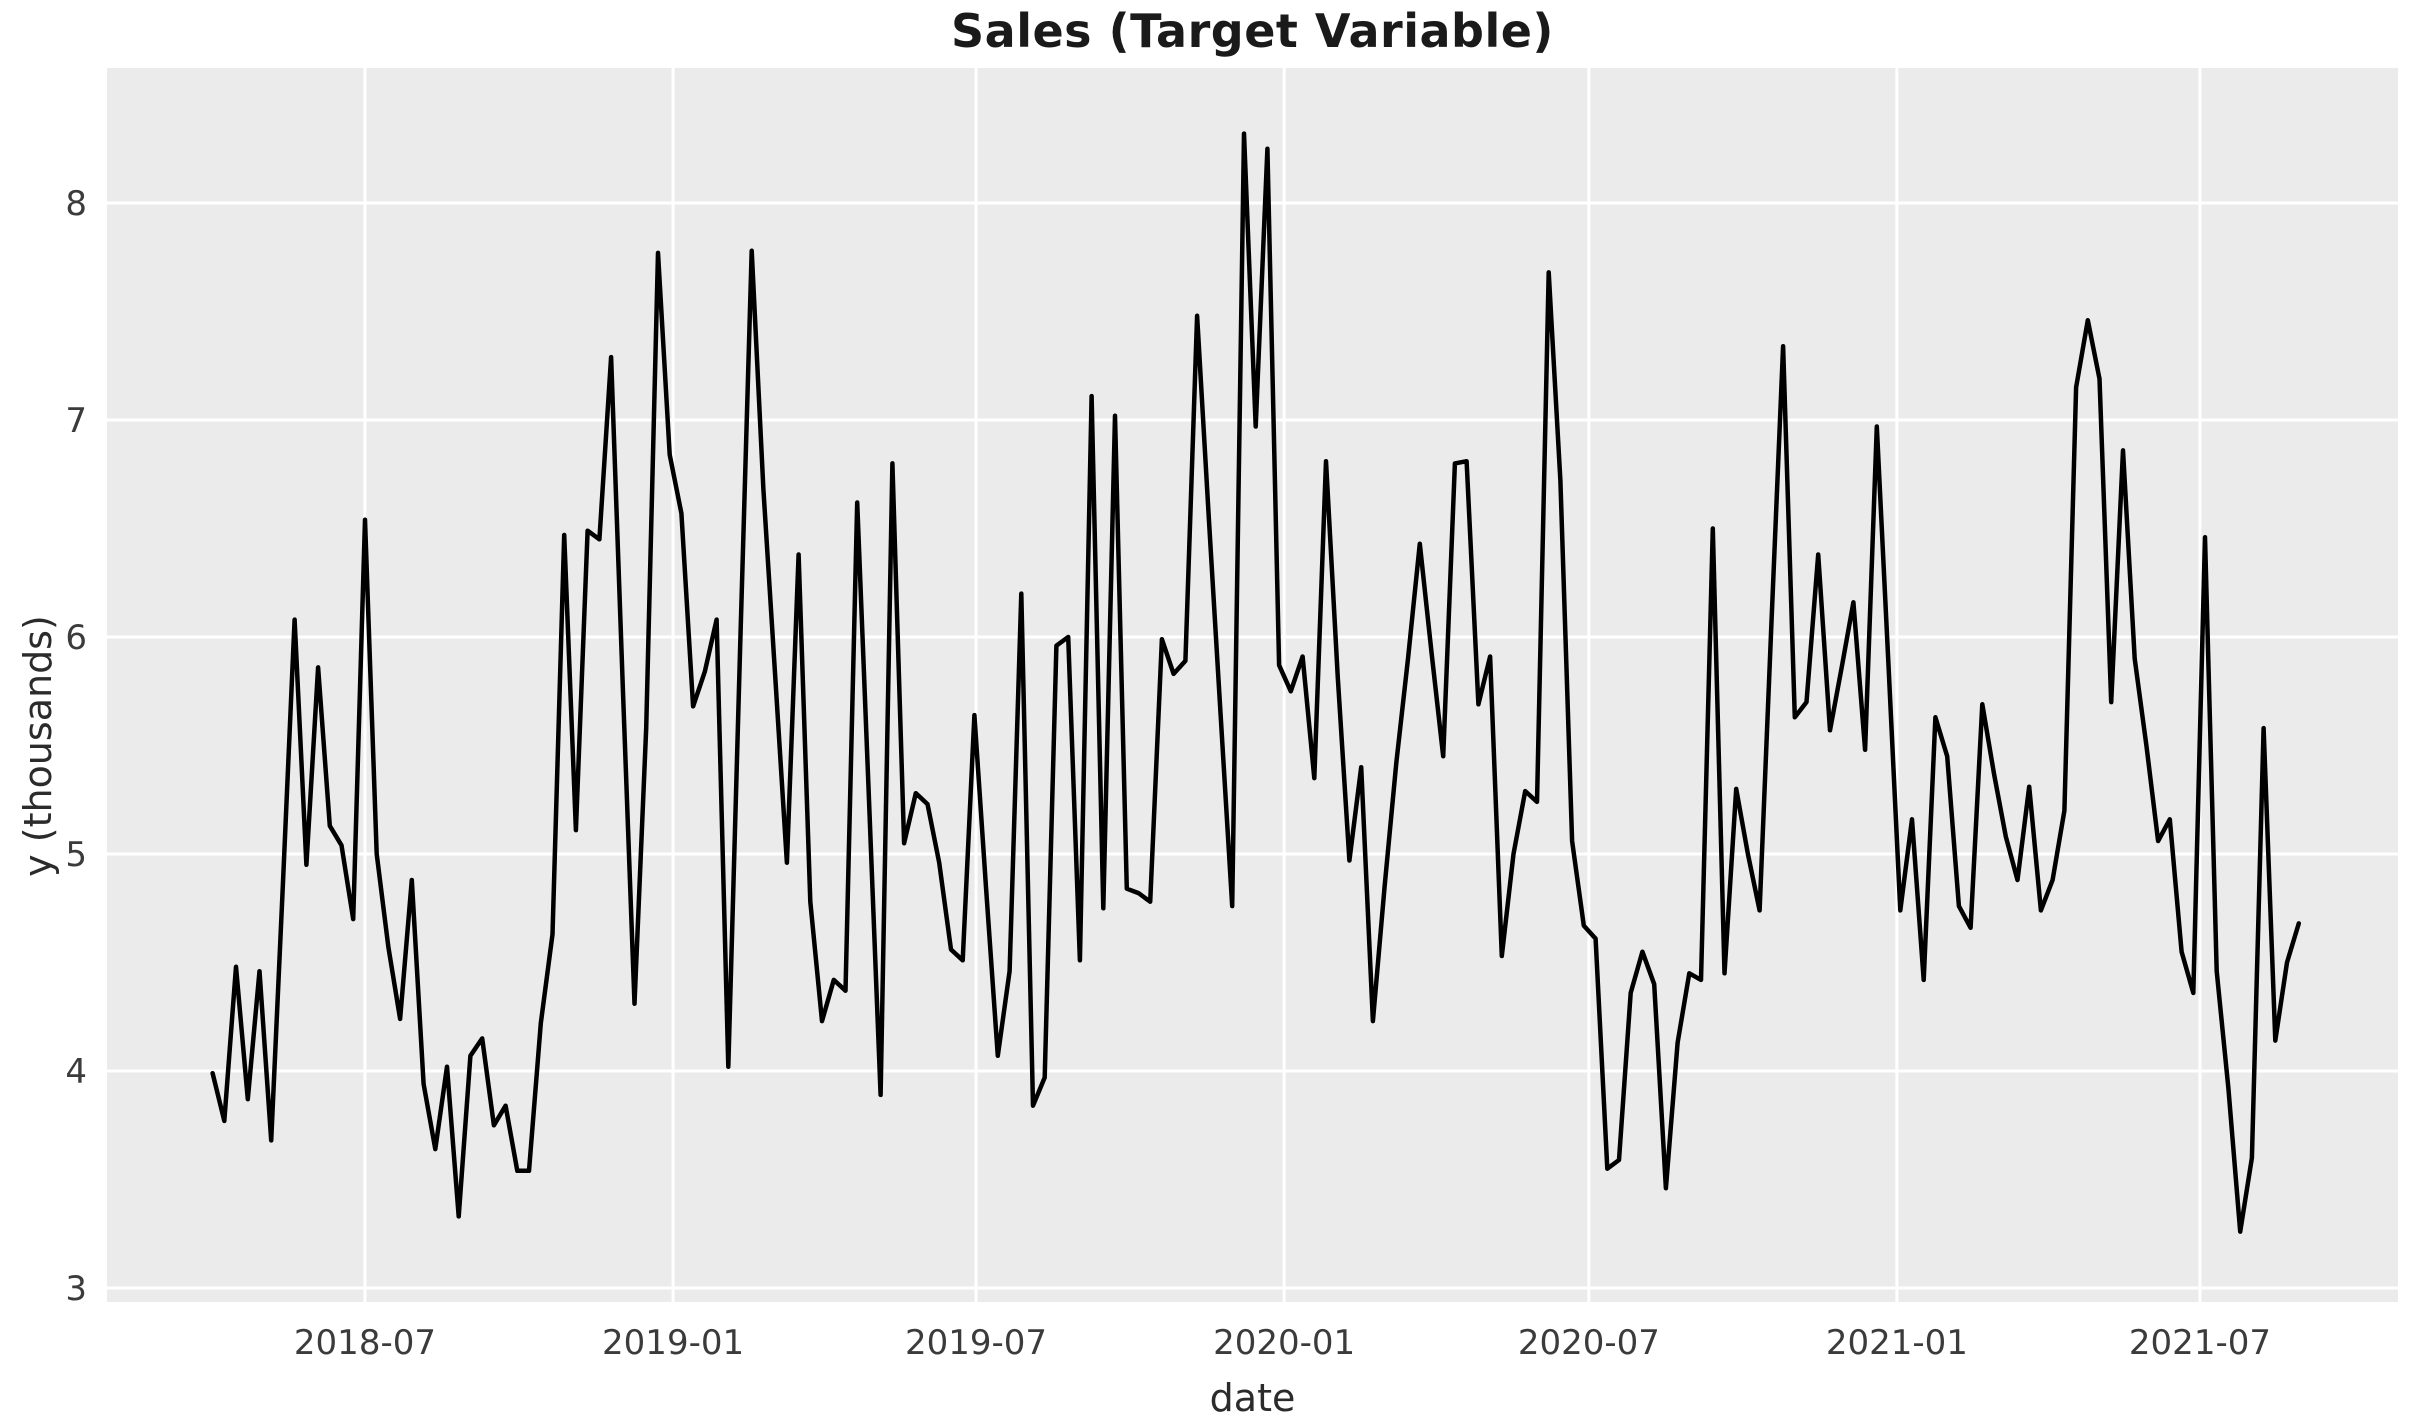  I want to click on y-axis-label: y (thousands), so click(38, 746).